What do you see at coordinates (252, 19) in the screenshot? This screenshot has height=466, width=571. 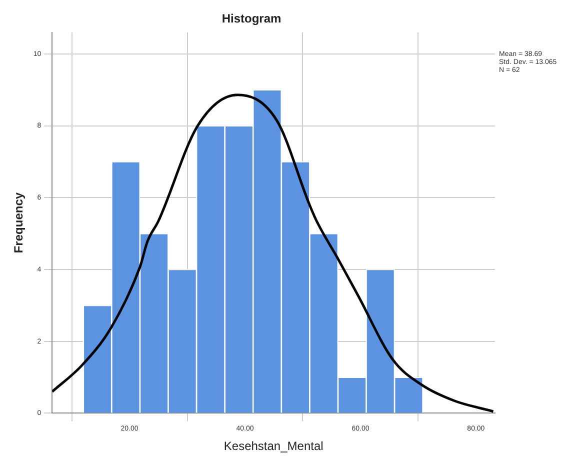 I see `chart-title: Histogram` at bounding box center [252, 19].